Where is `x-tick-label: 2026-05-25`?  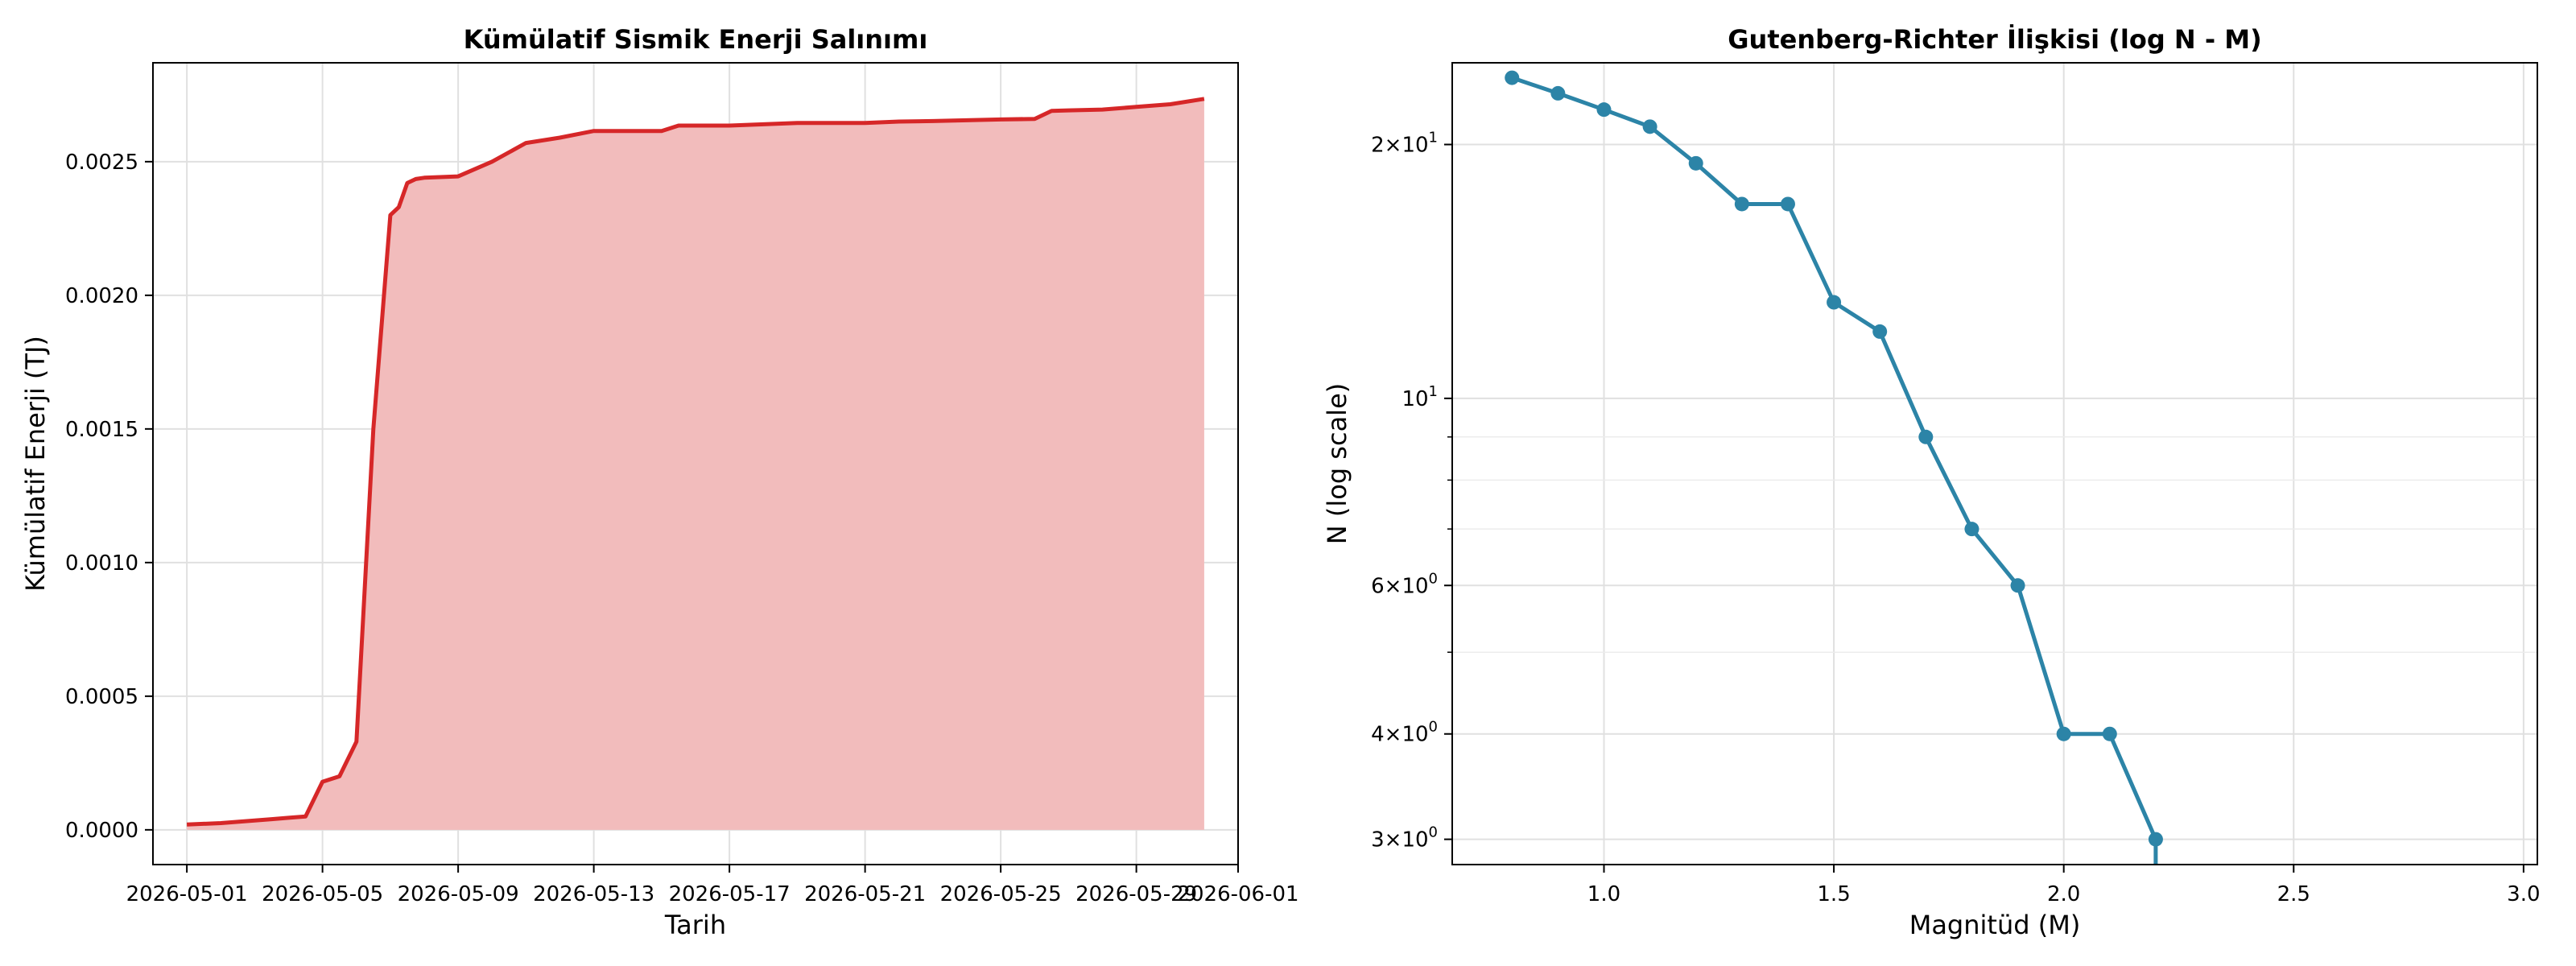
x-tick-label: 2026-05-25 is located at coordinates (1001, 894).